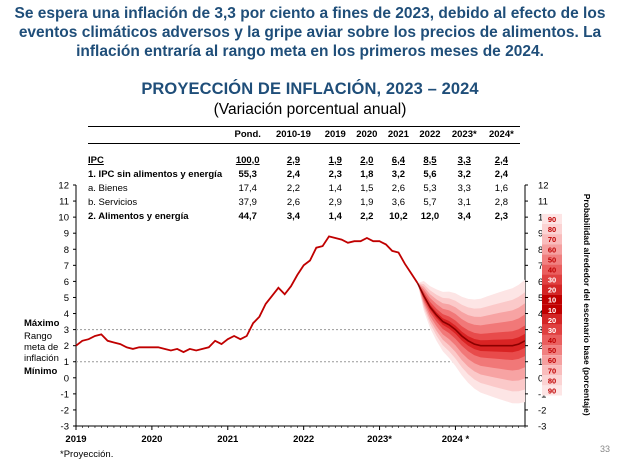 The height and width of the screenshot is (465, 620). I want to click on y-tick-label-left: 7, so click(66, 266).